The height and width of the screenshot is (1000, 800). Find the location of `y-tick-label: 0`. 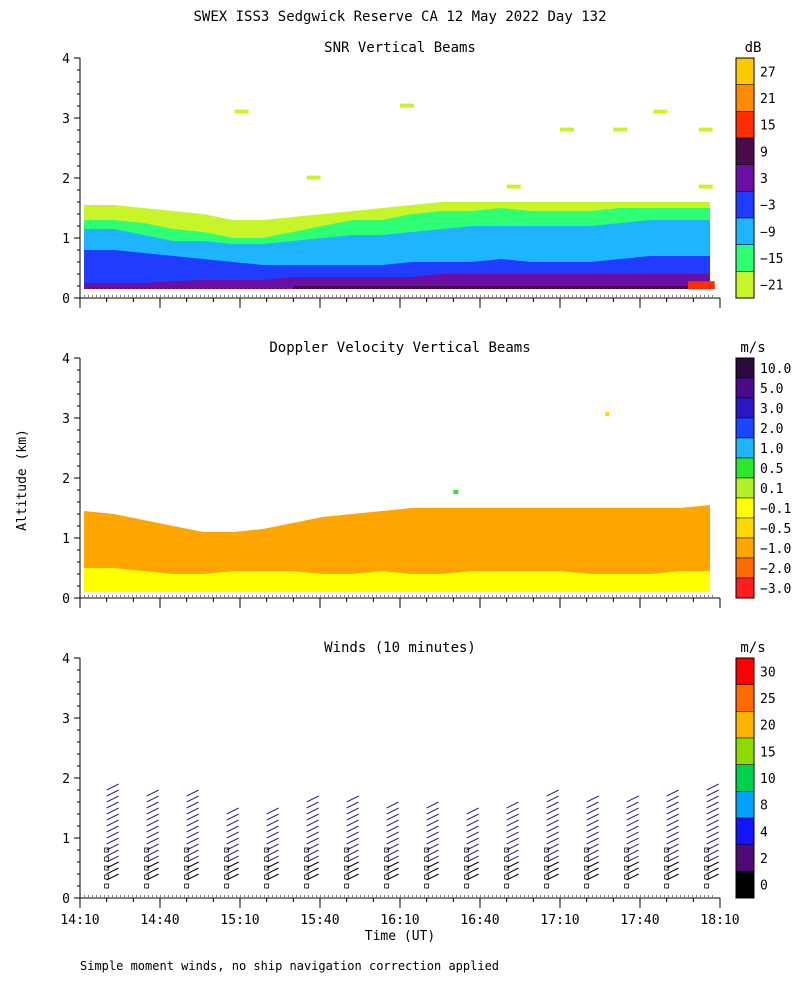

y-tick-label: 0 is located at coordinates (66, 299).